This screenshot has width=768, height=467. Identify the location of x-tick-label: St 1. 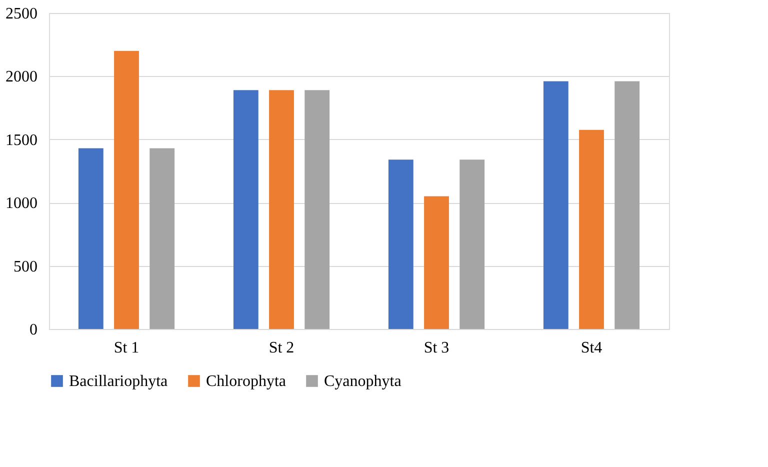
(127, 348).